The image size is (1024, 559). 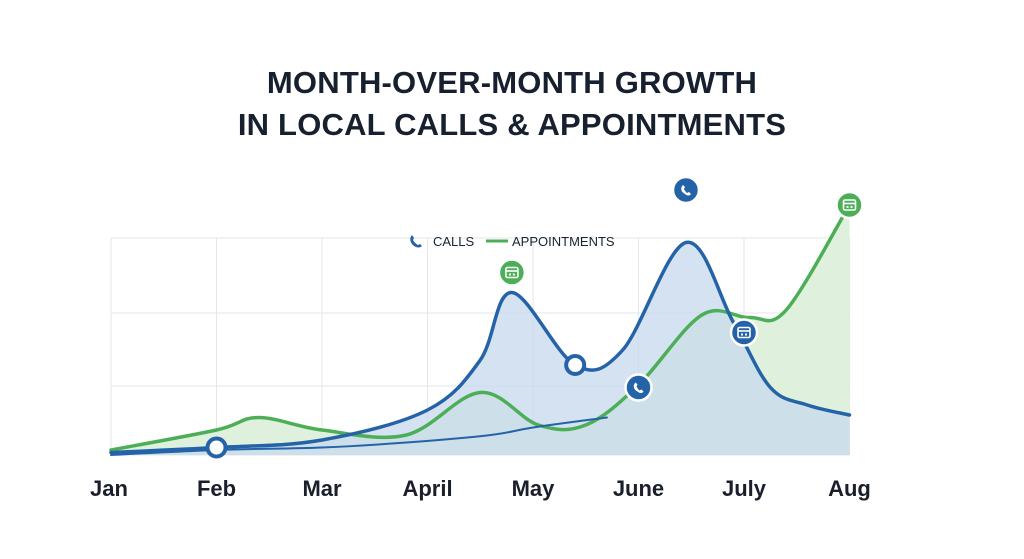 I want to click on x-tick-label-mar: Mar, so click(x=322, y=488).